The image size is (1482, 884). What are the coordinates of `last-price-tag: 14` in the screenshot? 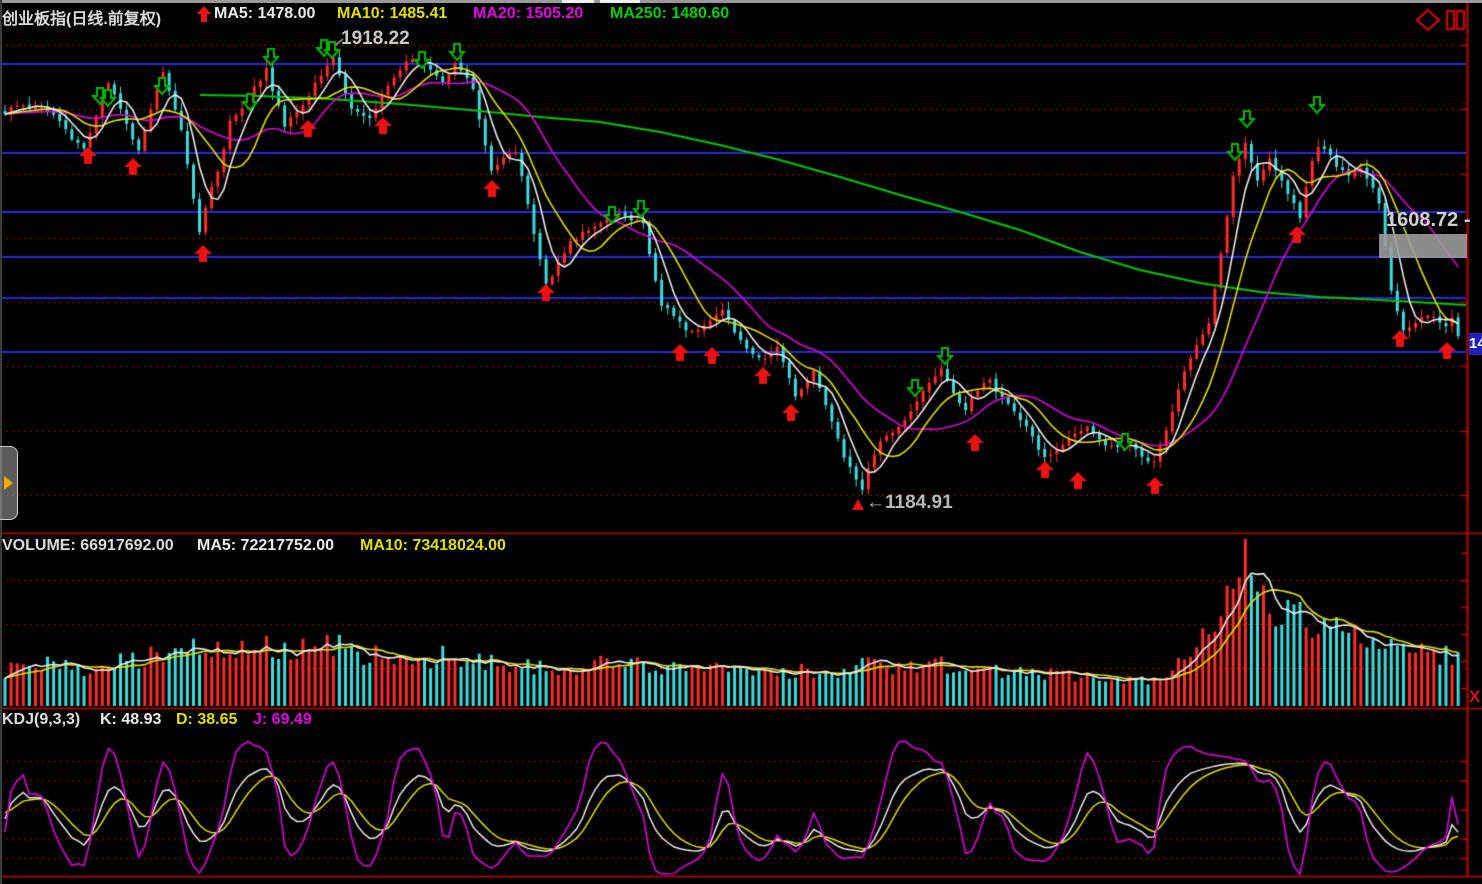 It's located at (1475, 344).